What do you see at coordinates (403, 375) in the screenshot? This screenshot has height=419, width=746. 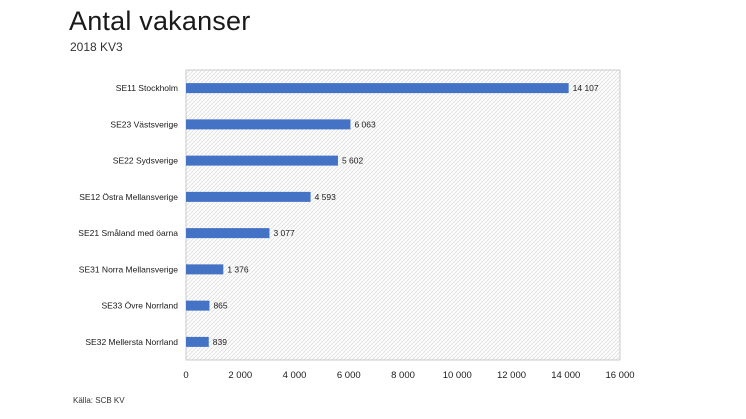 I see `x-tick-label: 8 000` at bounding box center [403, 375].